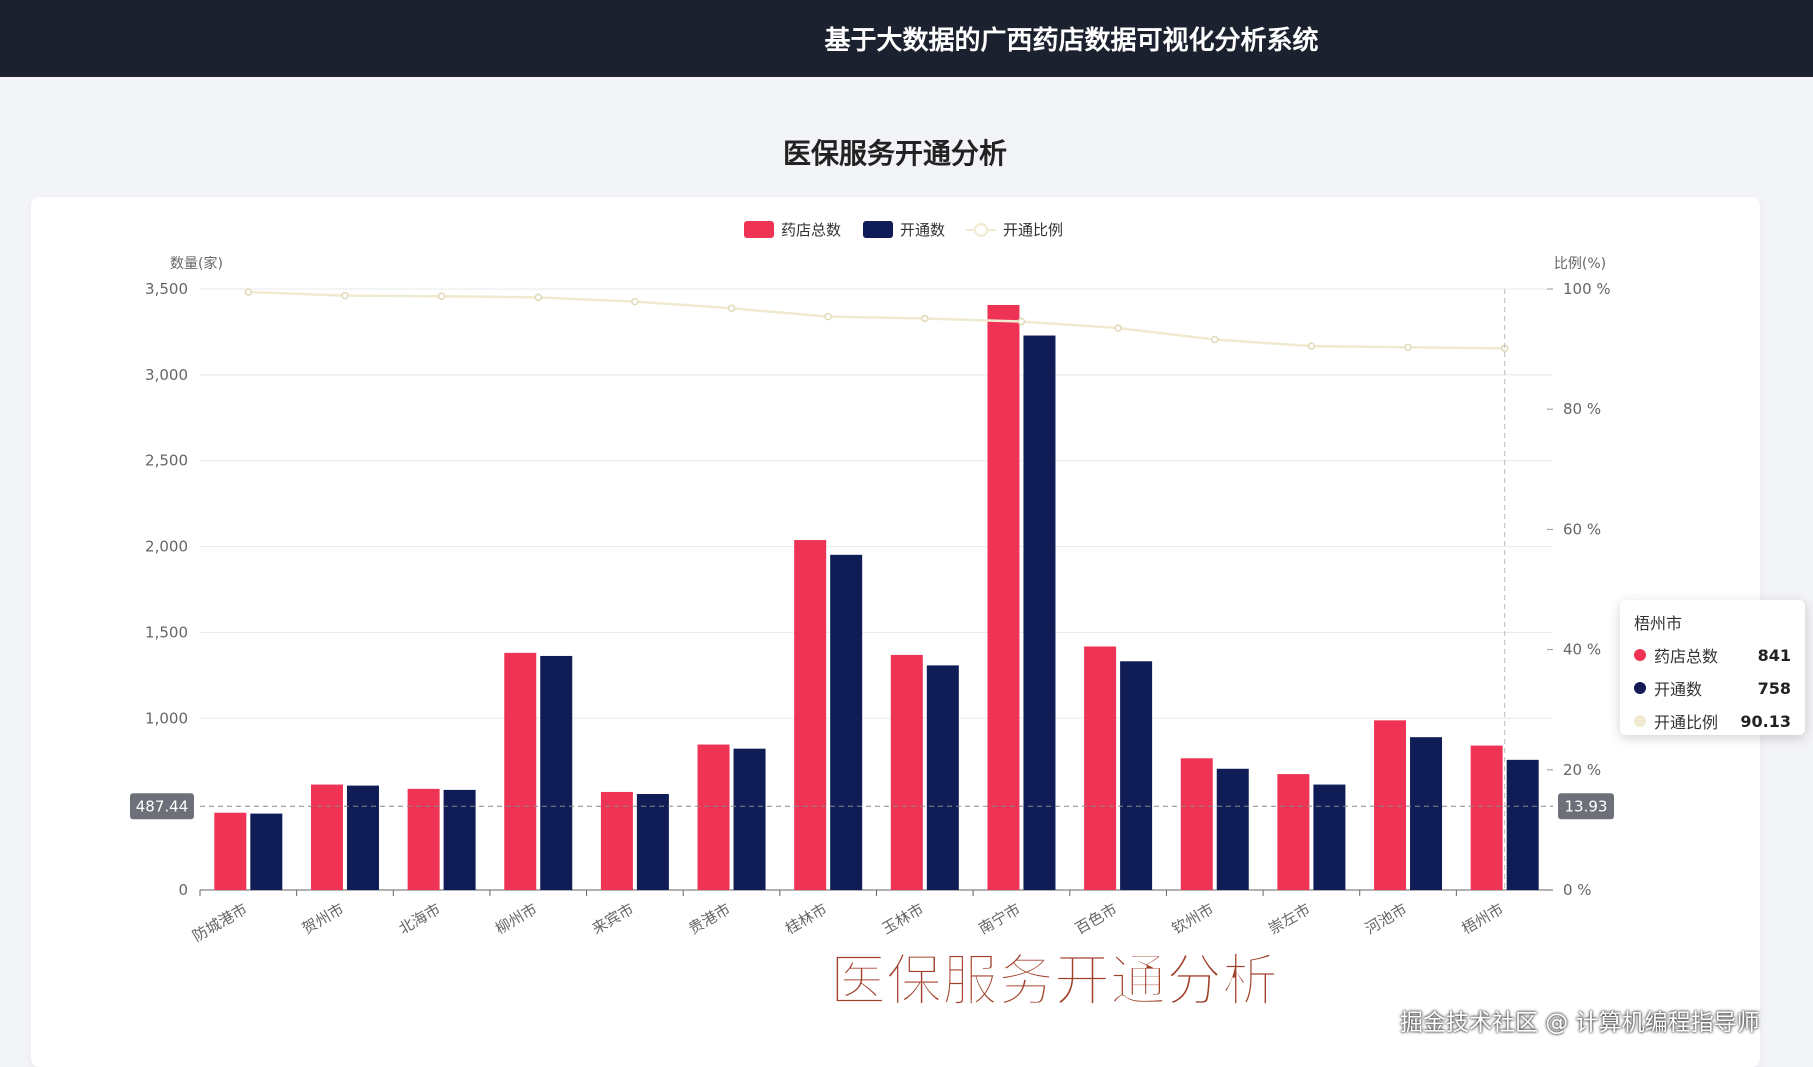 This screenshot has width=1813, height=1067. What do you see at coordinates (516, 919) in the screenshot?
I see `x-tick-label: 柳州市` at bounding box center [516, 919].